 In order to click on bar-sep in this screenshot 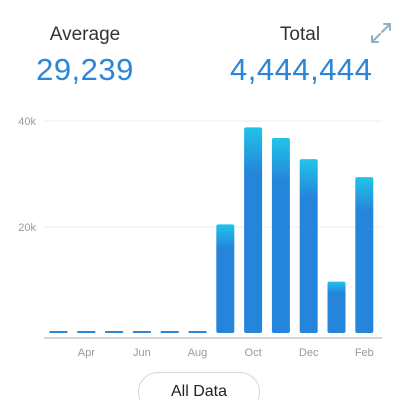, I will do `click(225, 278)`.